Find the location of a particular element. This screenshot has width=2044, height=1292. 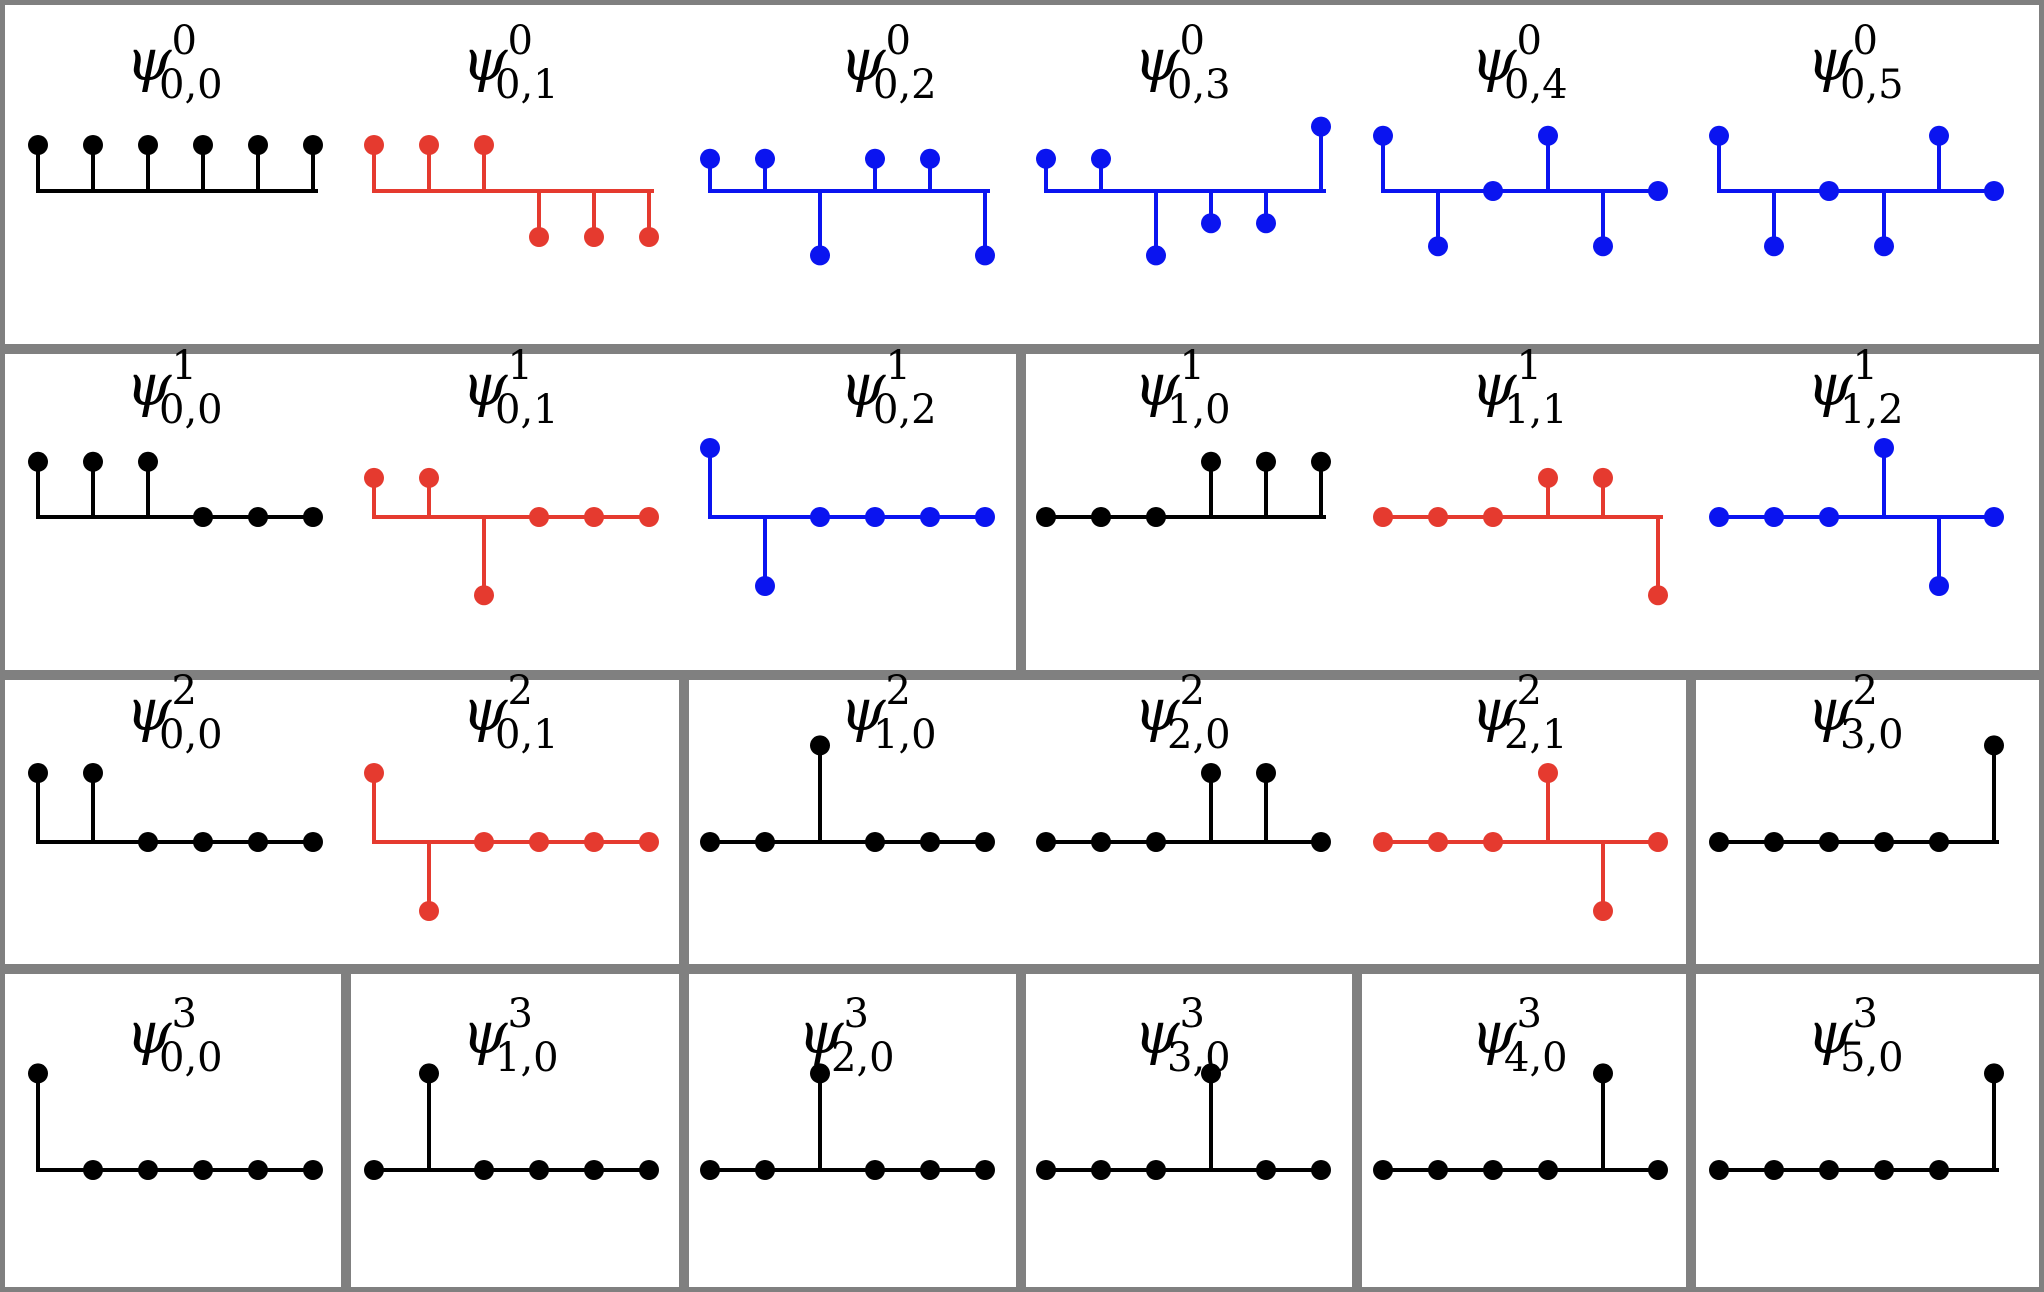

psi-label: ψ0 0,5 is located at coordinates (1855, 63).